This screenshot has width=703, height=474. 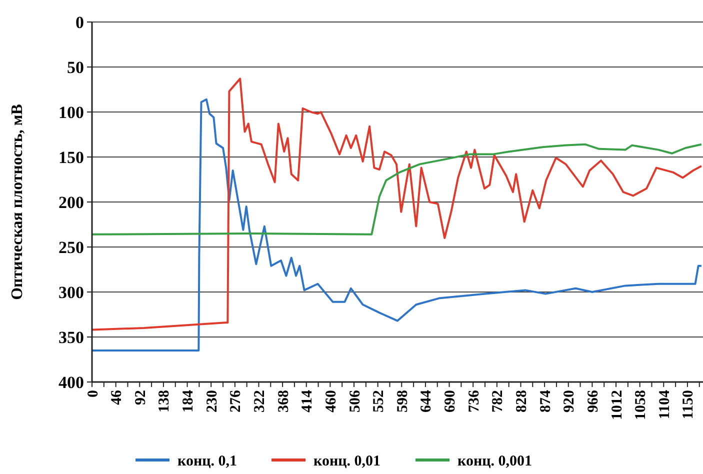 I want to click on x-tick-label: 230, so click(x=212, y=401).